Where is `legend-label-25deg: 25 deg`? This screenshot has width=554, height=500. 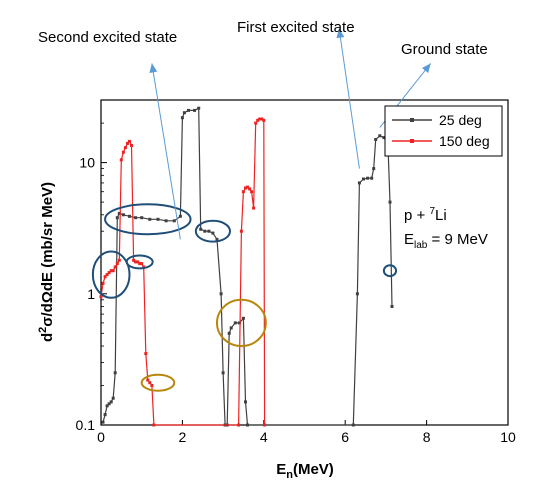 legend-label-25deg: 25 deg is located at coordinates (460, 120).